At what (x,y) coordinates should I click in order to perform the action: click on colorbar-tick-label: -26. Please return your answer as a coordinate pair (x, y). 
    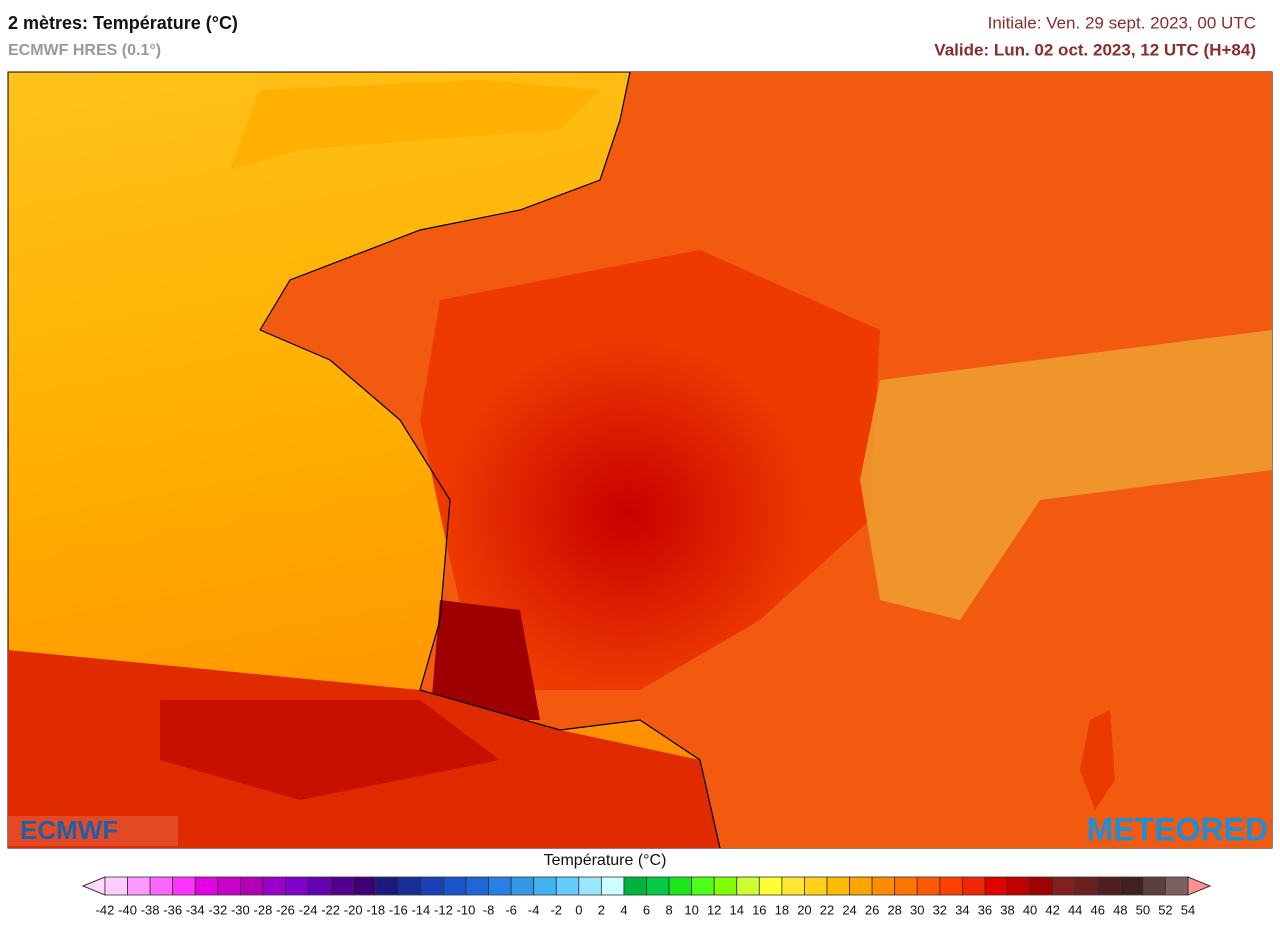
    Looking at the image, I should click on (285, 909).